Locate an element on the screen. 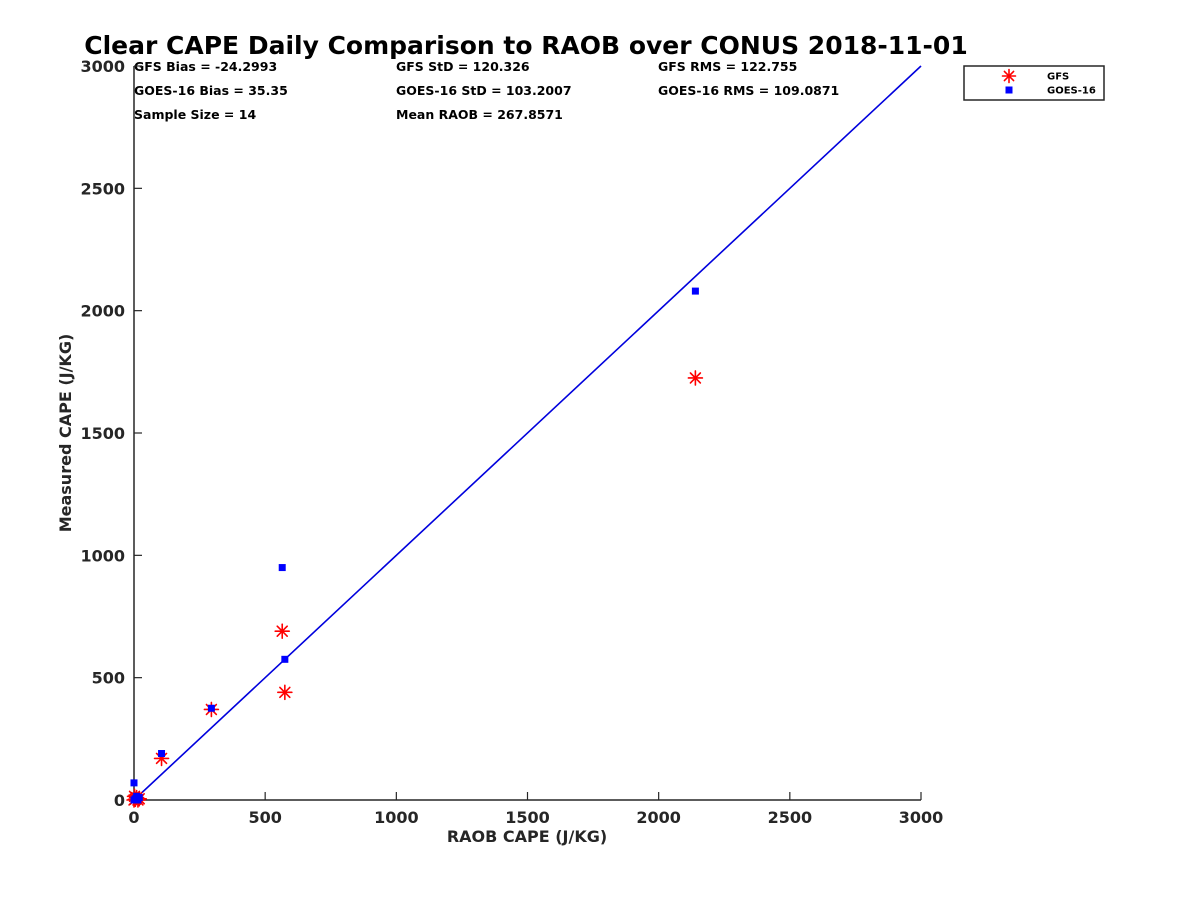  x-tick-label: 1500 is located at coordinates (527, 817).